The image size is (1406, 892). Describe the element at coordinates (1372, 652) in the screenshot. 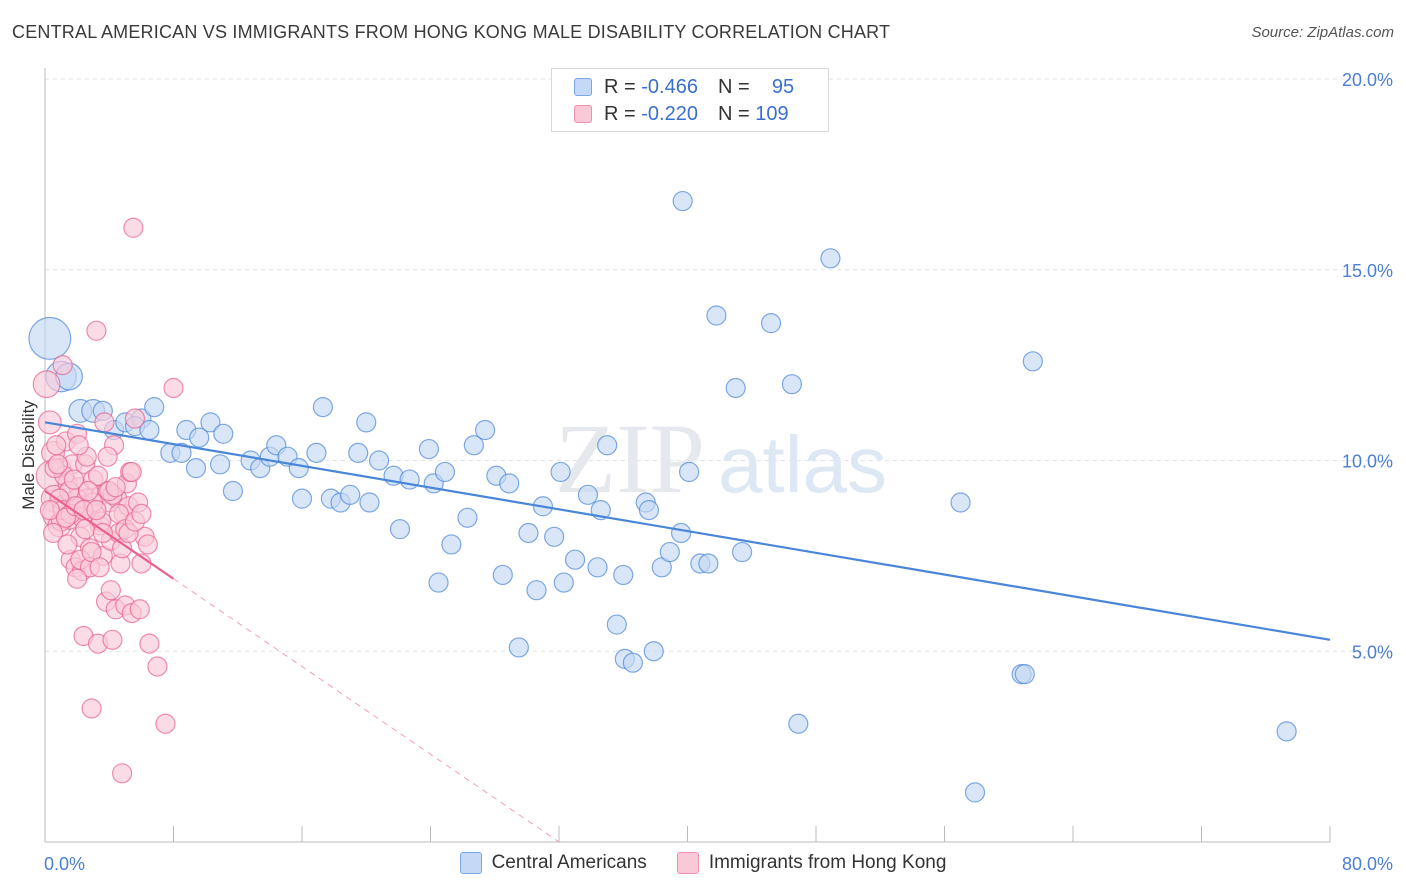

I see `y-tick-label: 5.0%` at that location.